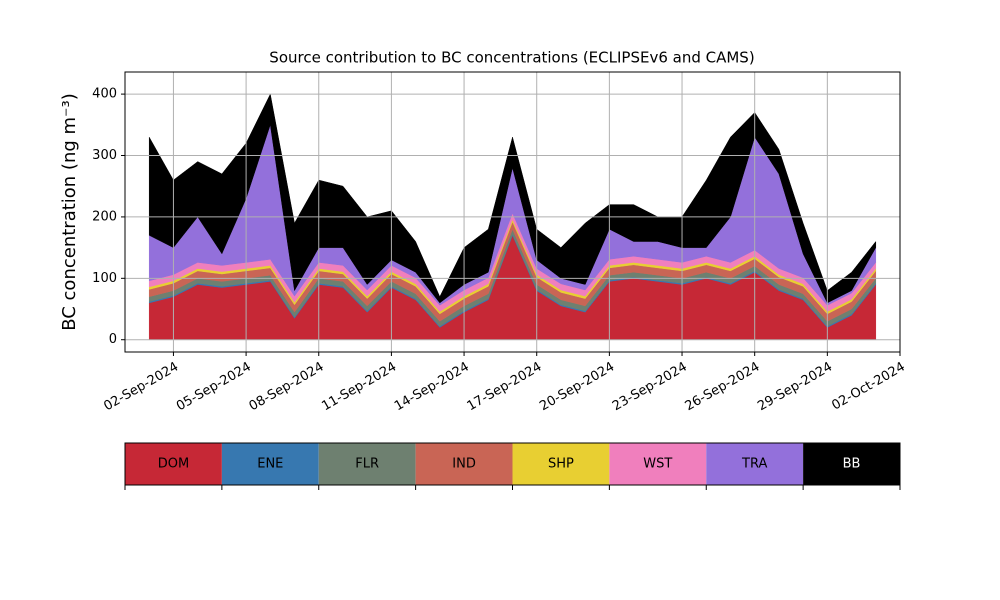 Image resolution: width=1000 pixels, height=600 pixels. What do you see at coordinates (505, 387) in the screenshot?
I see `x-tick-label: 17-Sep-2024` at bounding box center [505, 387].